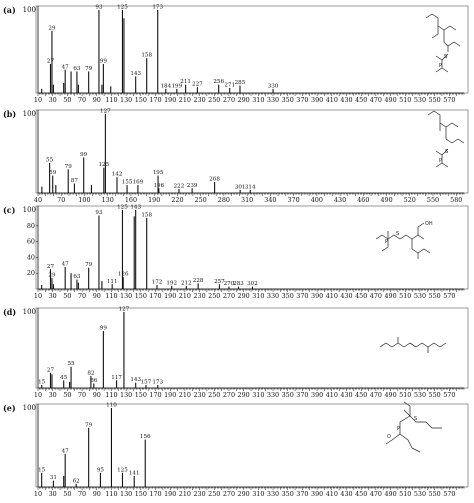  I want to click on peak-label: 172, so click(157, 283).